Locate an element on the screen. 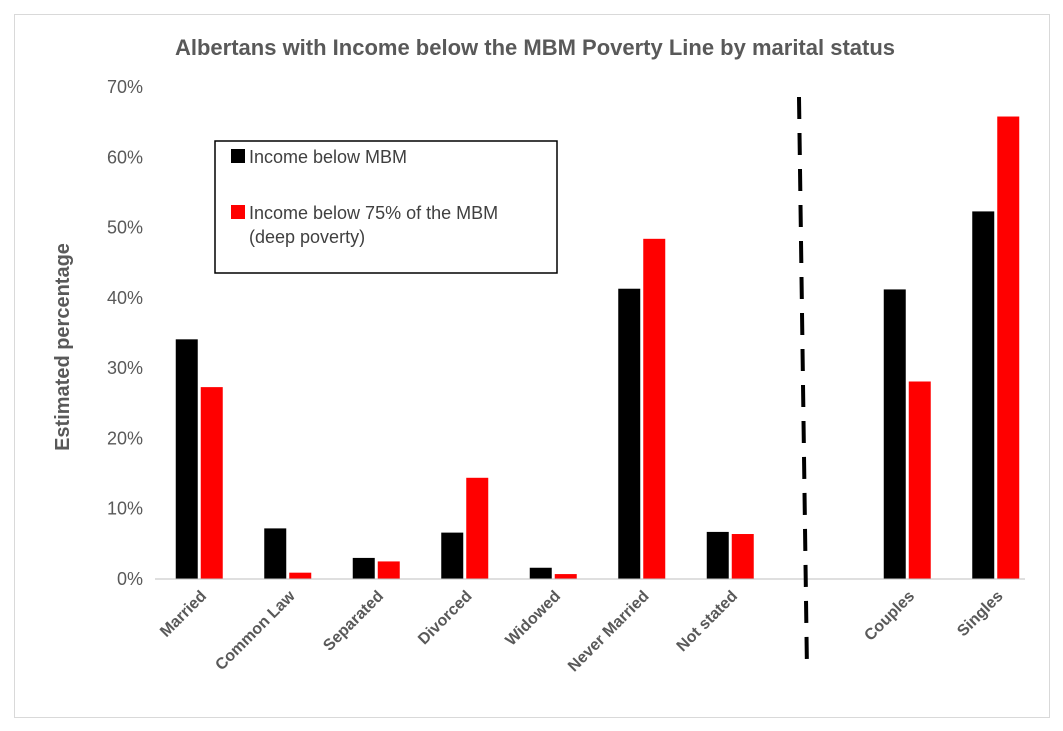 This screenshot has width=1063, height=731. x-tick-label: Never Married is located at coordinates (608, 631).